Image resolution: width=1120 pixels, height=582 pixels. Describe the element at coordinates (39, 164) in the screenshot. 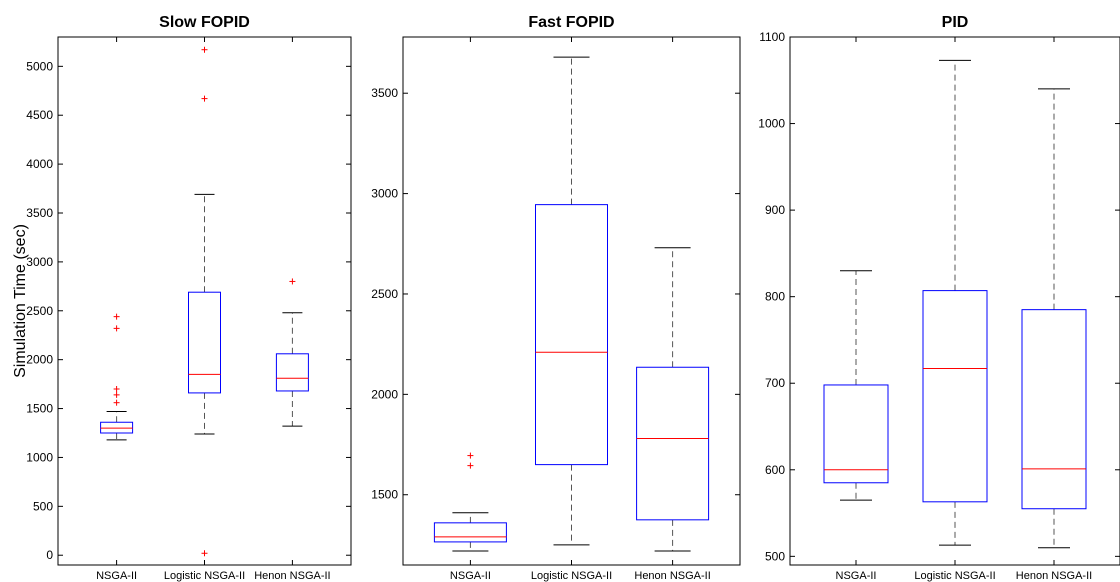

I see `y-tick-label: 4000` at that location.